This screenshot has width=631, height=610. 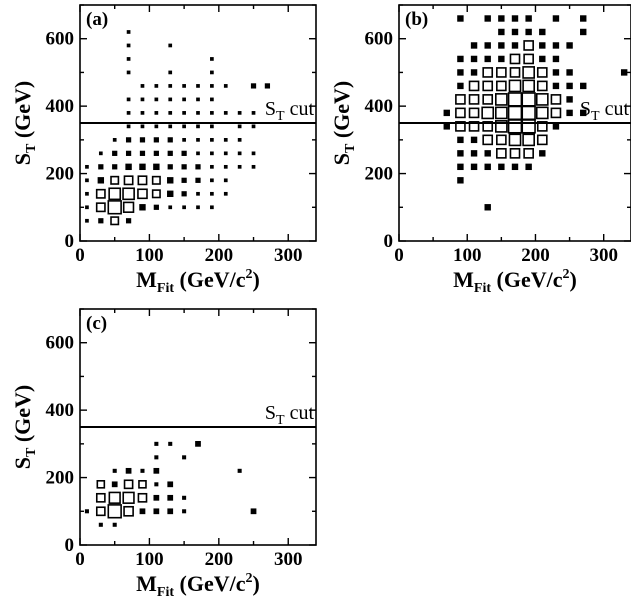 What do you see at coordinates (290, 415) in the screenshot?
I see `cut-label: ST cut` at bounding box center [290, 415].